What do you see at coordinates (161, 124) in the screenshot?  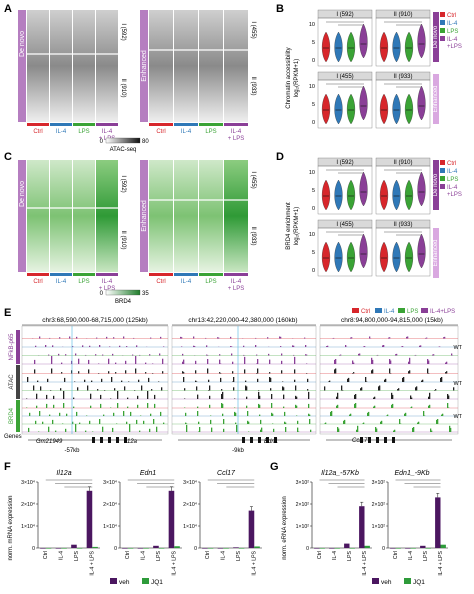 I see `condition-bar-ctrl` at bounding box center [161, 124].